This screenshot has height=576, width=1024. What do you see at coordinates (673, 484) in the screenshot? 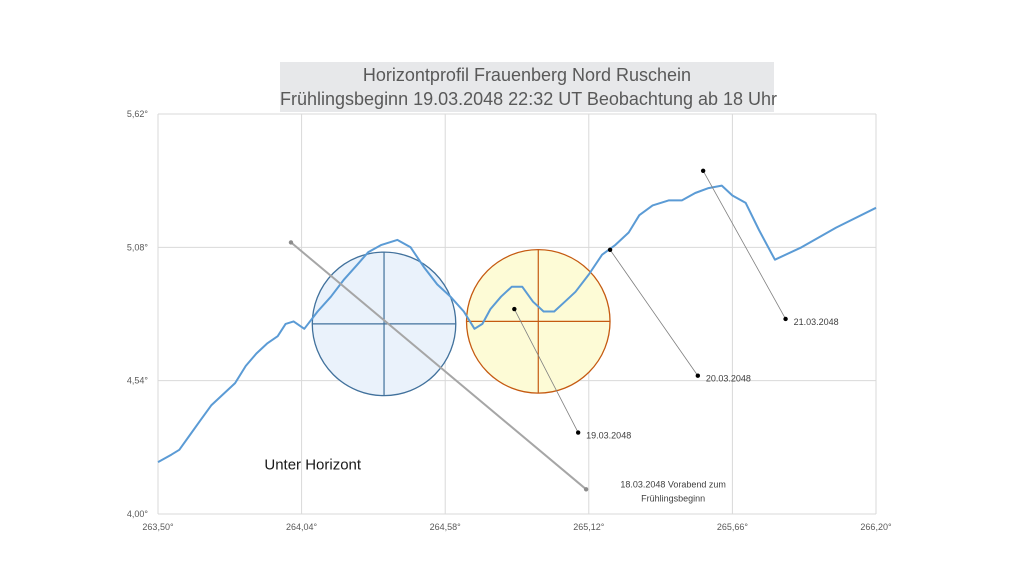
I see `annotation-label: 18.03.2048 Vorabend zum` at bounding box center [673, 484].